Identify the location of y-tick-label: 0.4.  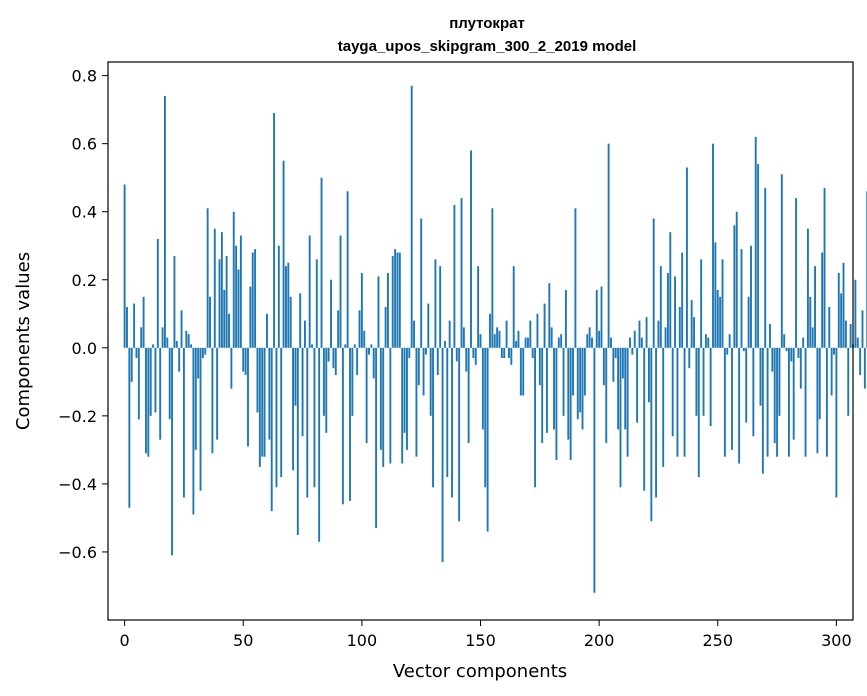
(84, 212).